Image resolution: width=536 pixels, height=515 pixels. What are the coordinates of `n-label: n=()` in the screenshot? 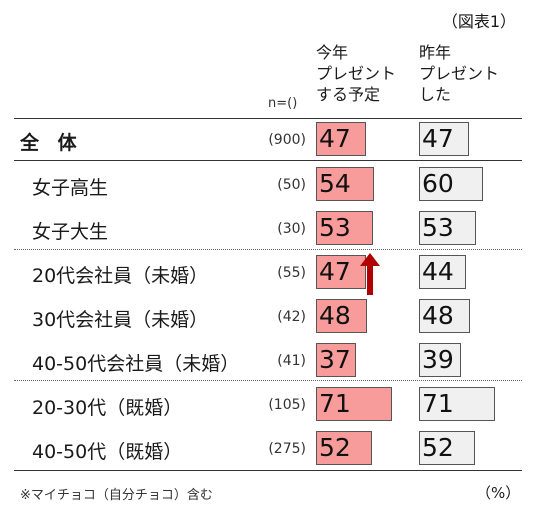 It's located at (283, 103).